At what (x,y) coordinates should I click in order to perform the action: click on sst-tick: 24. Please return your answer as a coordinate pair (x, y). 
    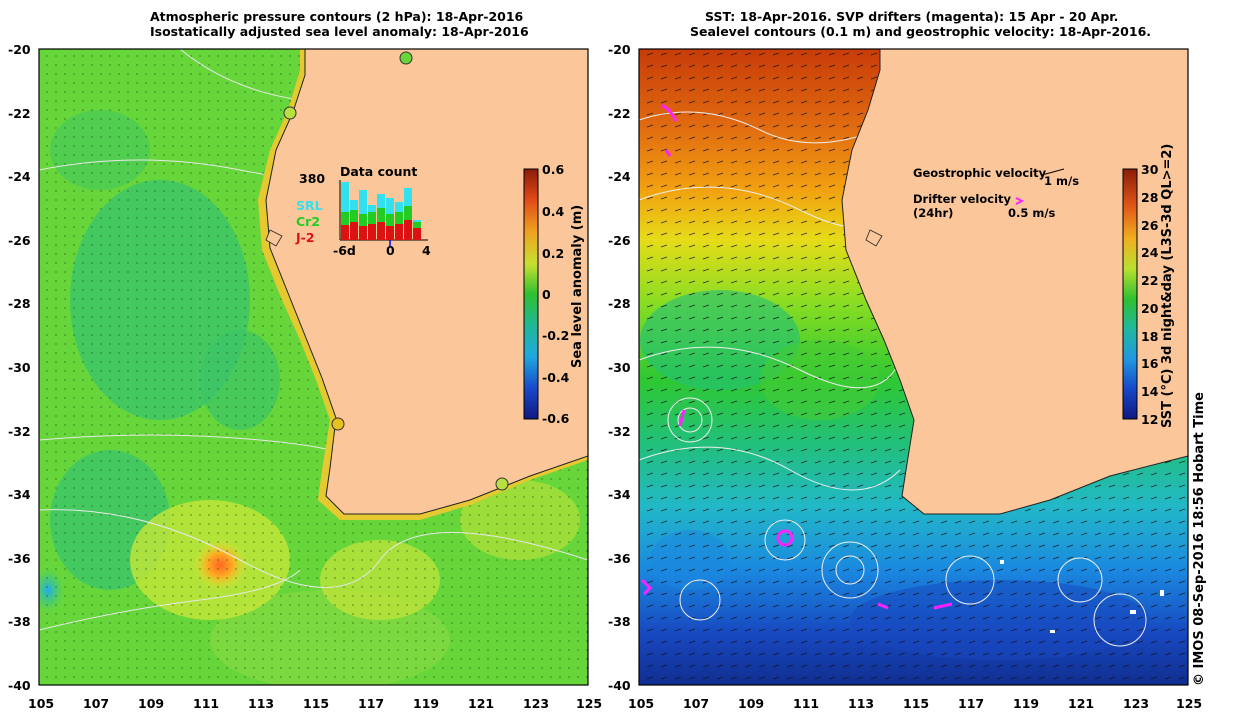
    Looking at the image, I should click on (1150, 252).